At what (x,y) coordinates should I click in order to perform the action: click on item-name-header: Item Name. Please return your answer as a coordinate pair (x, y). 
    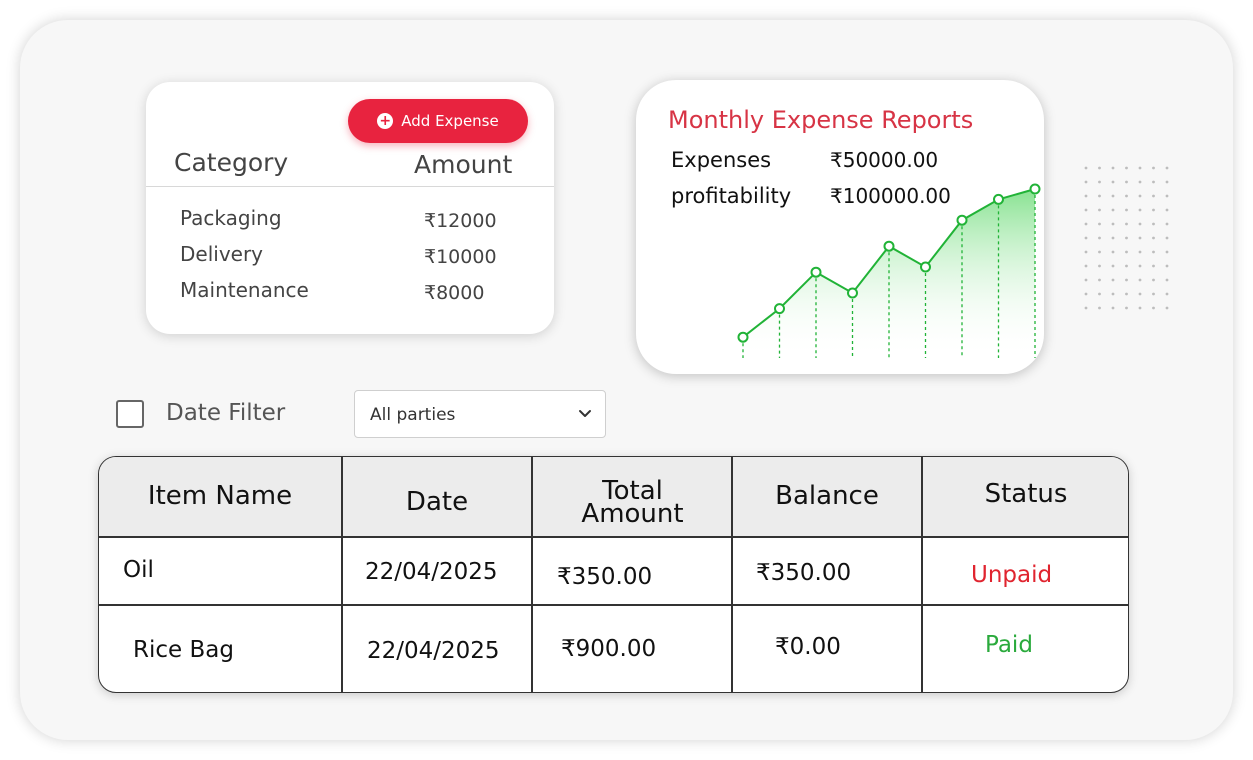
    Looking at the image, I should click on (220, 496).